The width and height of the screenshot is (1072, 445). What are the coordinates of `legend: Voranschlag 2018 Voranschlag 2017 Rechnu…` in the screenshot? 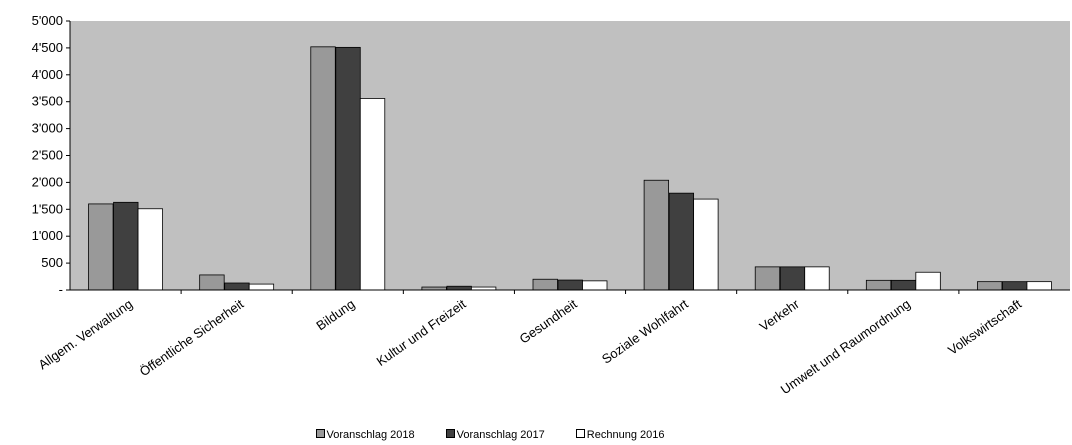 It's located at (490, 435).